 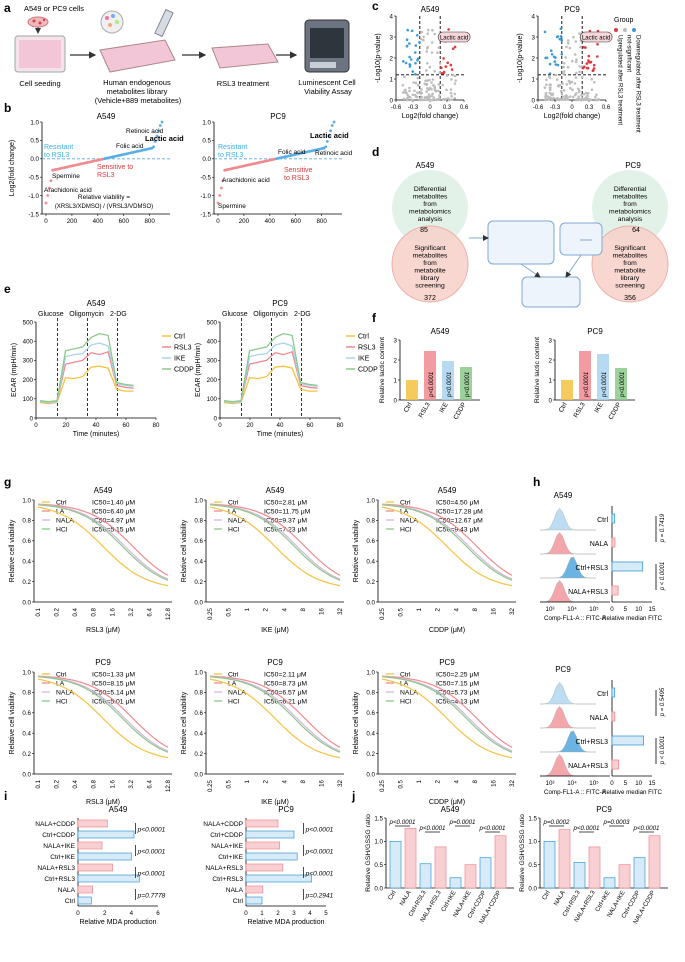 I want to click on p-value: p<0.0001, so click(x=151, y=852).